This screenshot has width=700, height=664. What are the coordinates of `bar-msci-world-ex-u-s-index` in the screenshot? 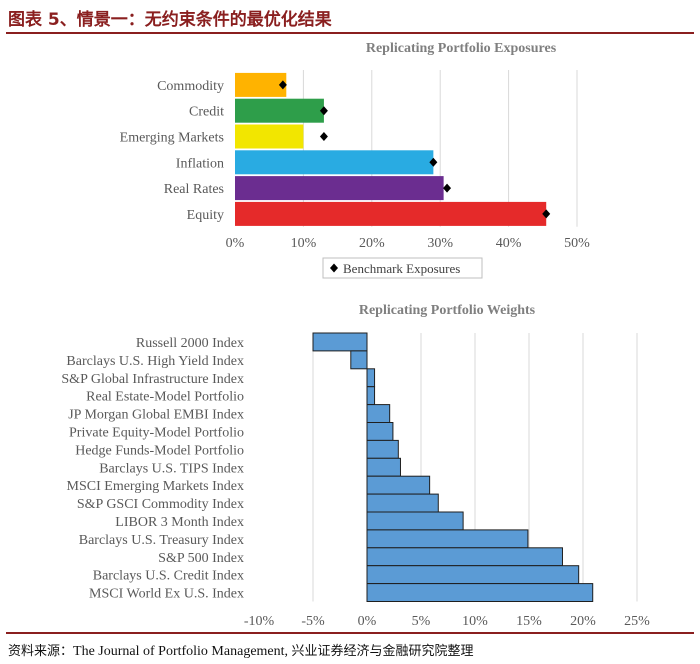 It's located at (480, 592).